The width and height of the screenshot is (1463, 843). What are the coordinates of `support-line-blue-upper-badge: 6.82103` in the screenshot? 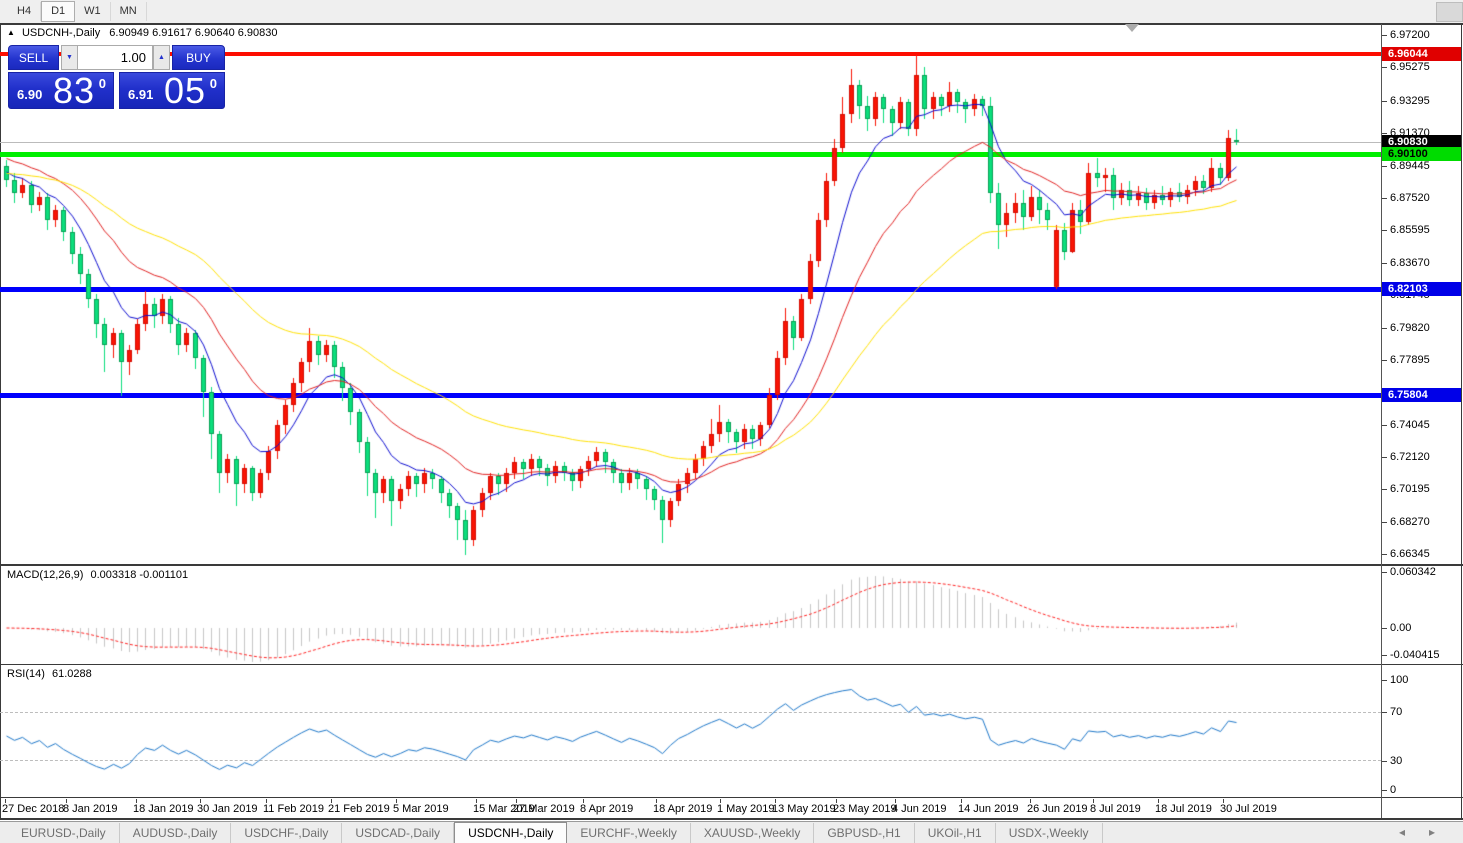 It's located at (1421, 289).